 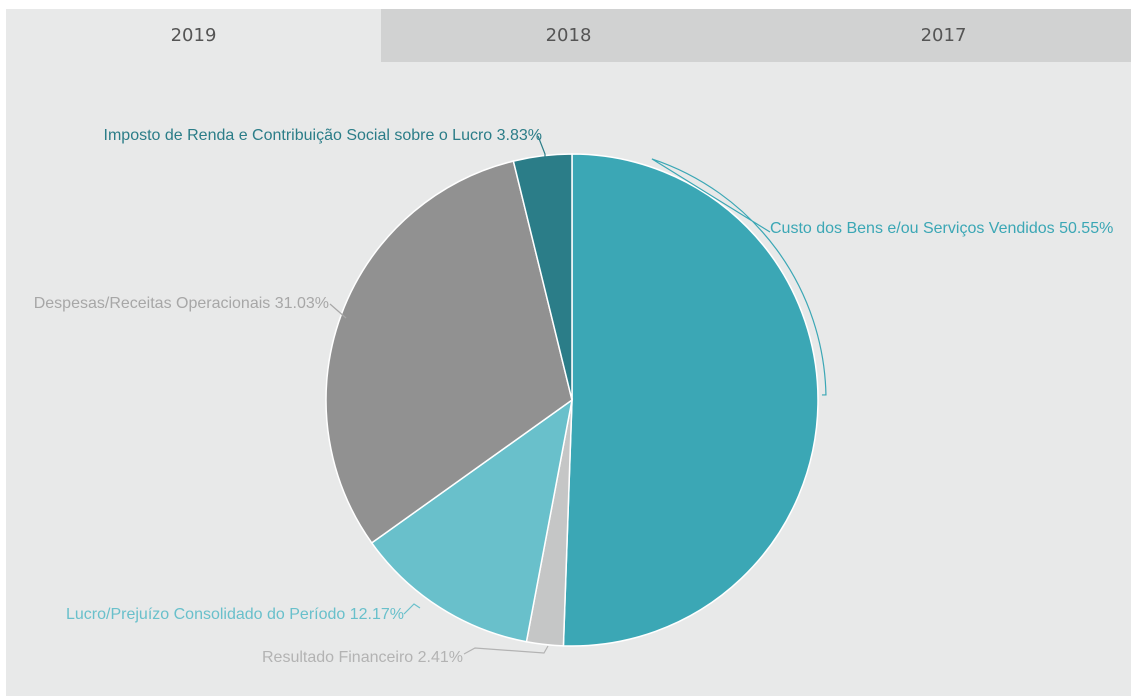 I want to click on label-resultado-financeiro: Resultado Financeiro 2.41%, so click(x=362, y=657).